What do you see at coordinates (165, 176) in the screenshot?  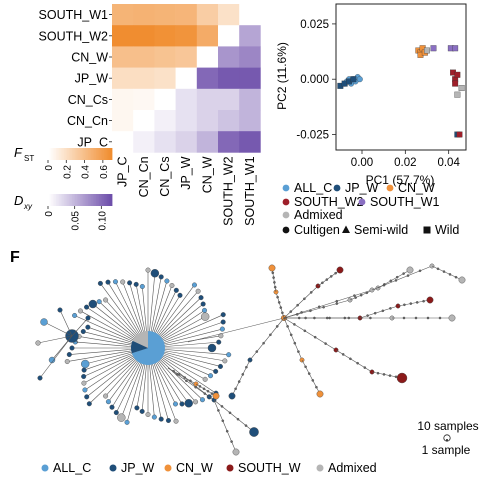 I see `heatmap-column-label: CN_Cs` at bounding box center [165, 176].